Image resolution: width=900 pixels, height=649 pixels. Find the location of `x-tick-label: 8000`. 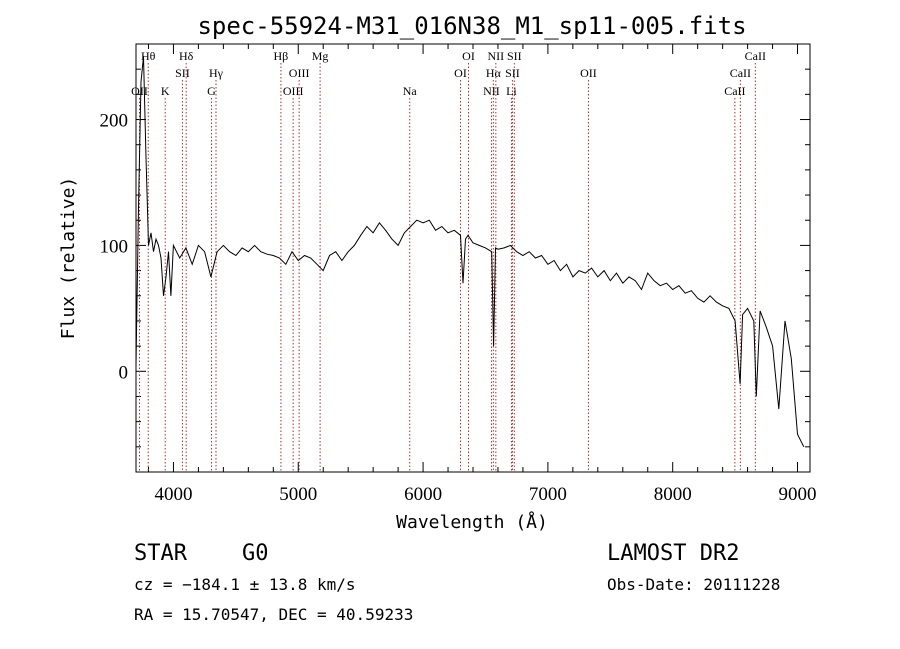

x-tick-label: 8000 is located at coordinates (673, 494).